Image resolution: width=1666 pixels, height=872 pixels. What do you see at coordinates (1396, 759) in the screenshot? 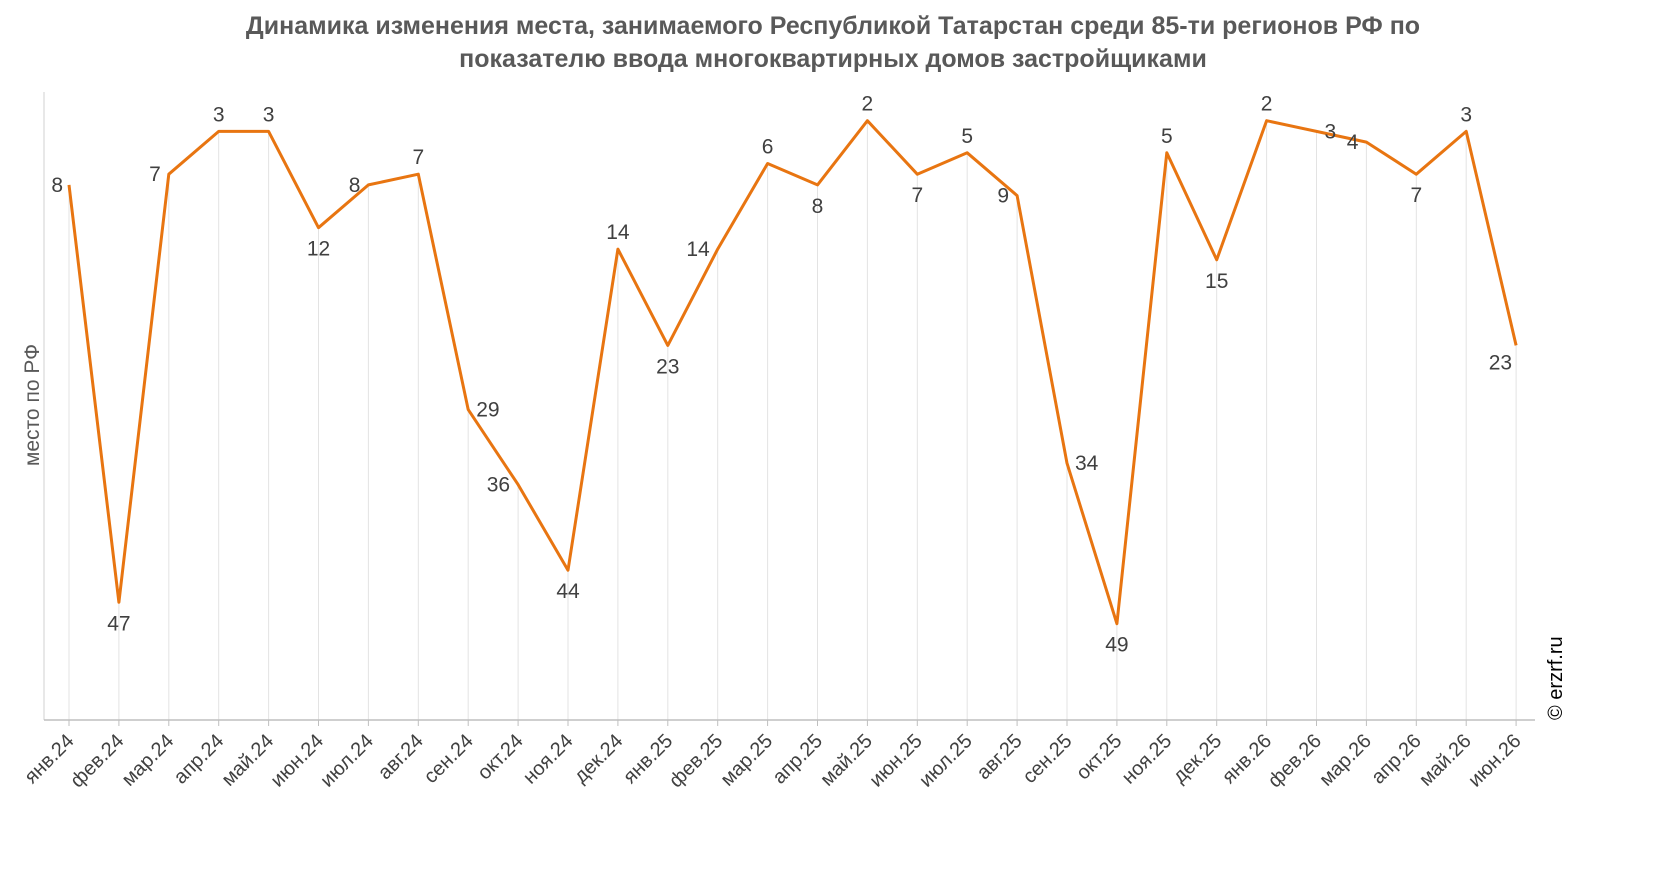
I see `x-tick-label: апр.26` at bounding box center [1396, 759].